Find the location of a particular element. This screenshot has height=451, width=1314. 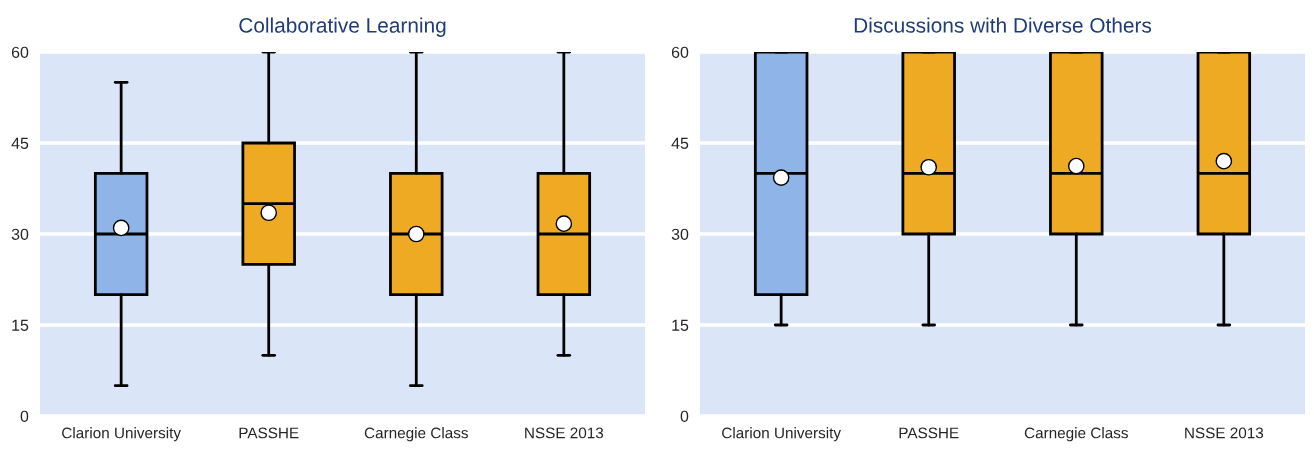

chart-title: Discussions with Diverse Others is located at coordinates (1003, 25).